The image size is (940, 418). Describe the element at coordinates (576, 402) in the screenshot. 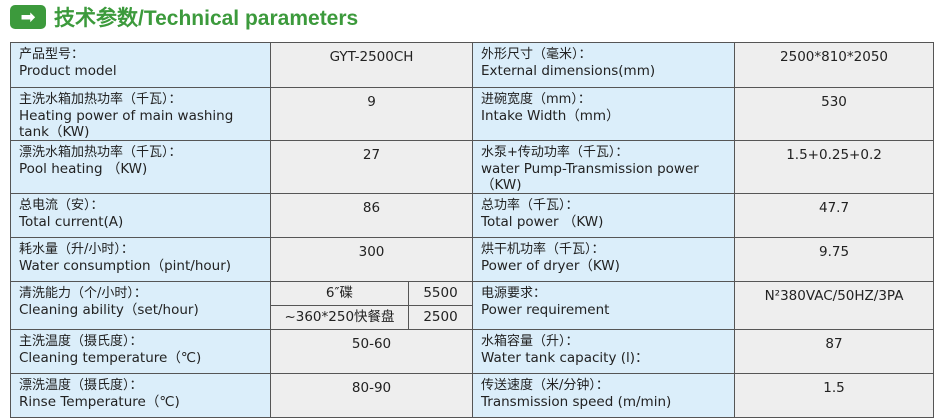

I see `label-en: Transmission speed (m/min)` at that location.